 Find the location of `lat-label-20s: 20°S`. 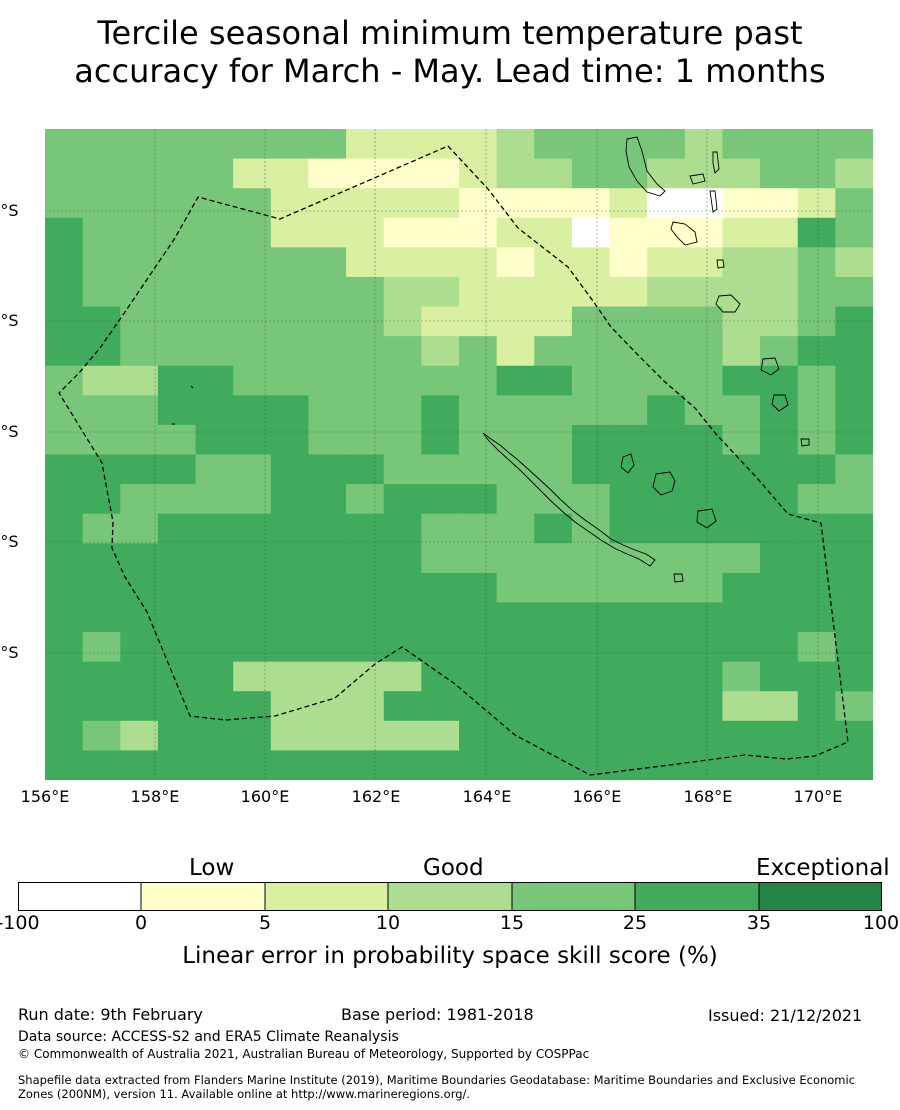

lat-label-20s: 20°S is located at coordinates (9, 431).